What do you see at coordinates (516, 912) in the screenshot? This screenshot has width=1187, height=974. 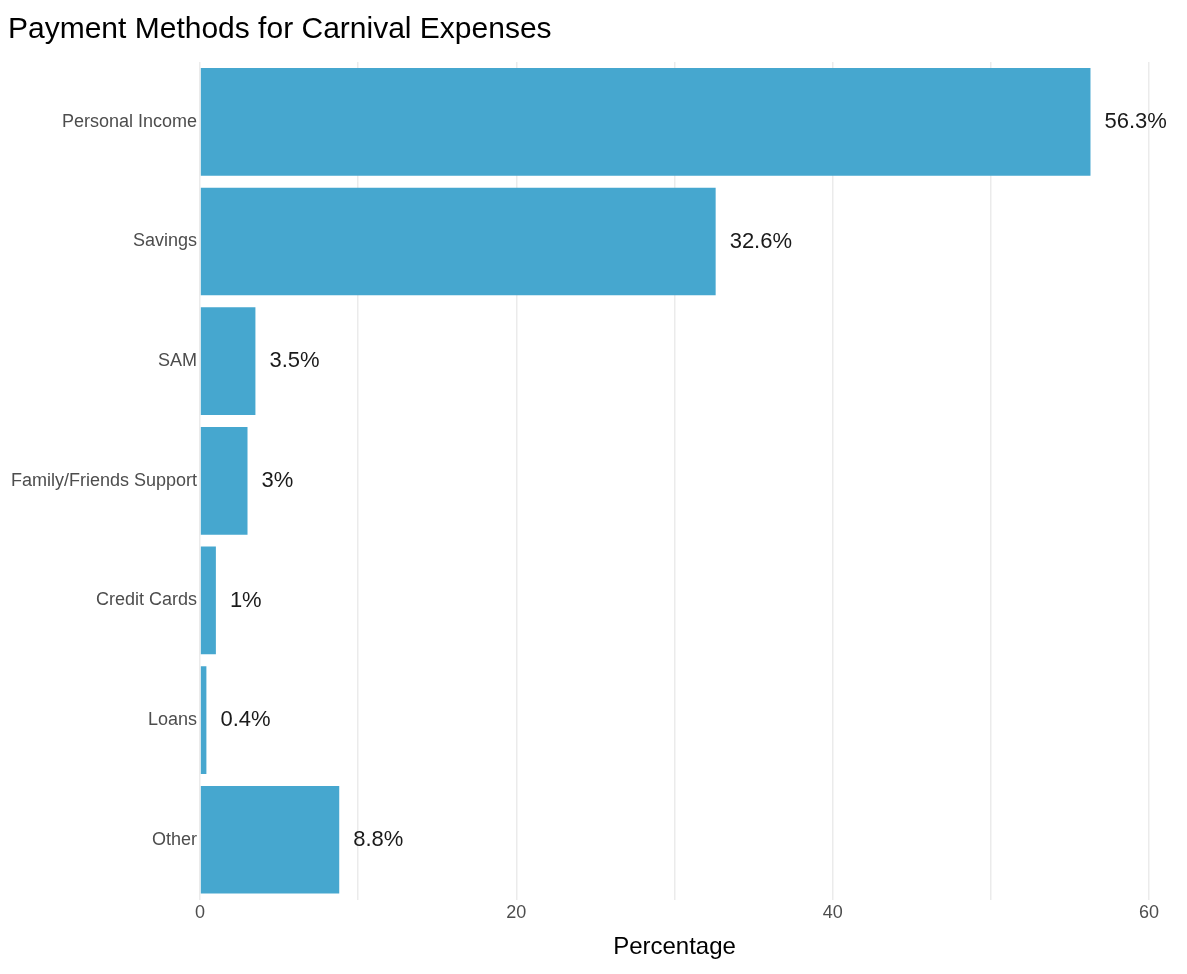 I see `x-tick-label: 20` at bounding box center [516, 912].